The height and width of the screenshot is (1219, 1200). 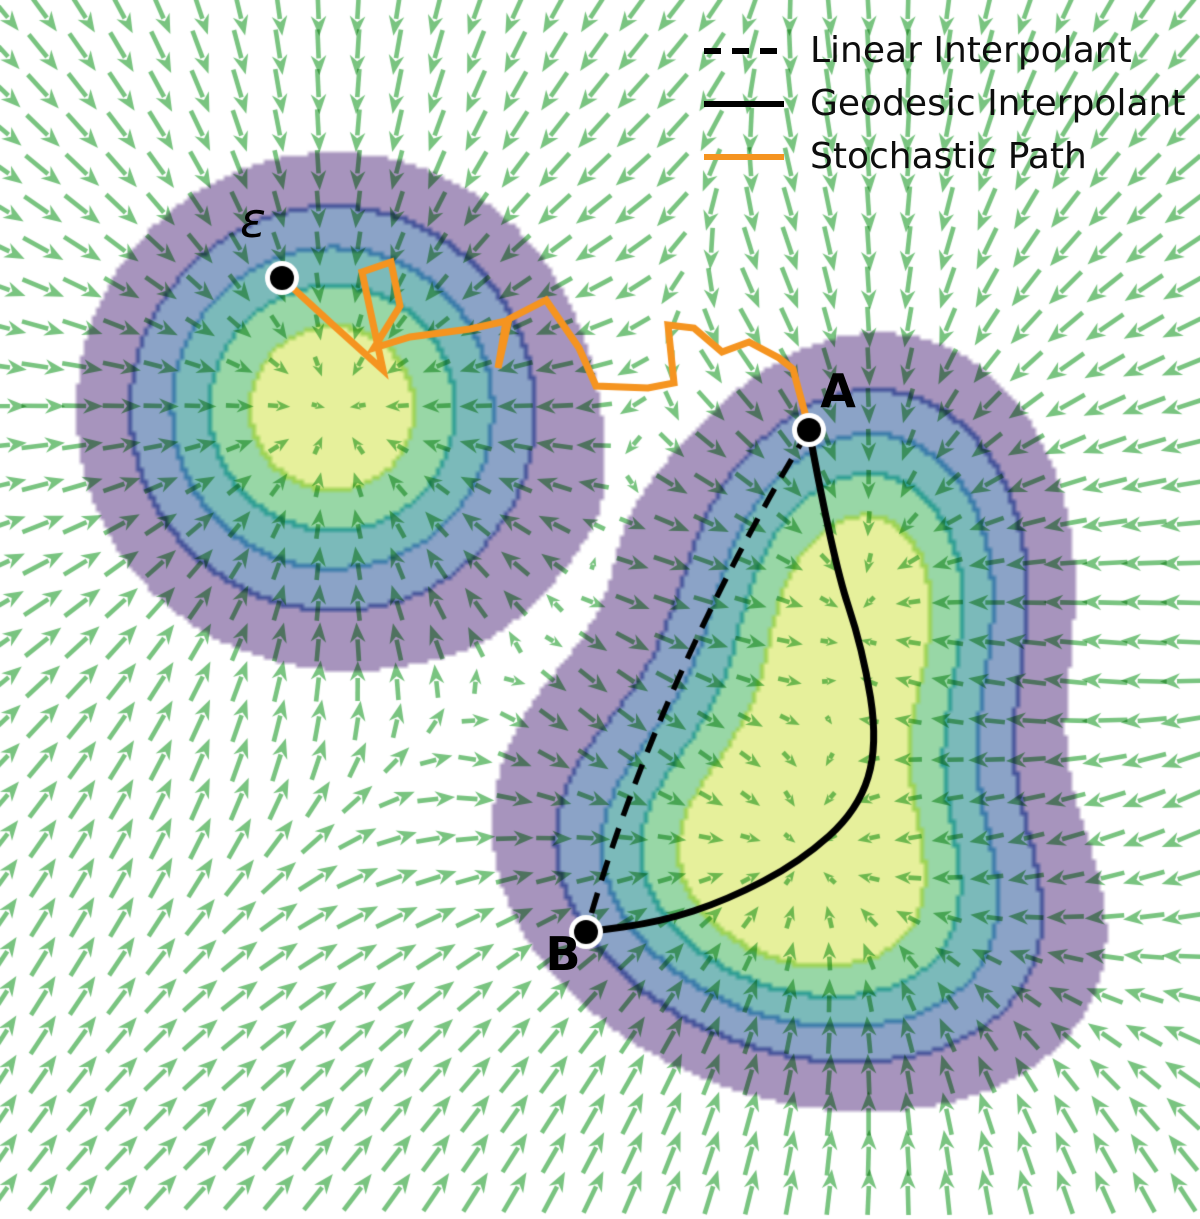 What do you see at coordinates (744, 103) in the screenshot?
I see `solid-line-sample-icon` at bounding box center [744, 103].